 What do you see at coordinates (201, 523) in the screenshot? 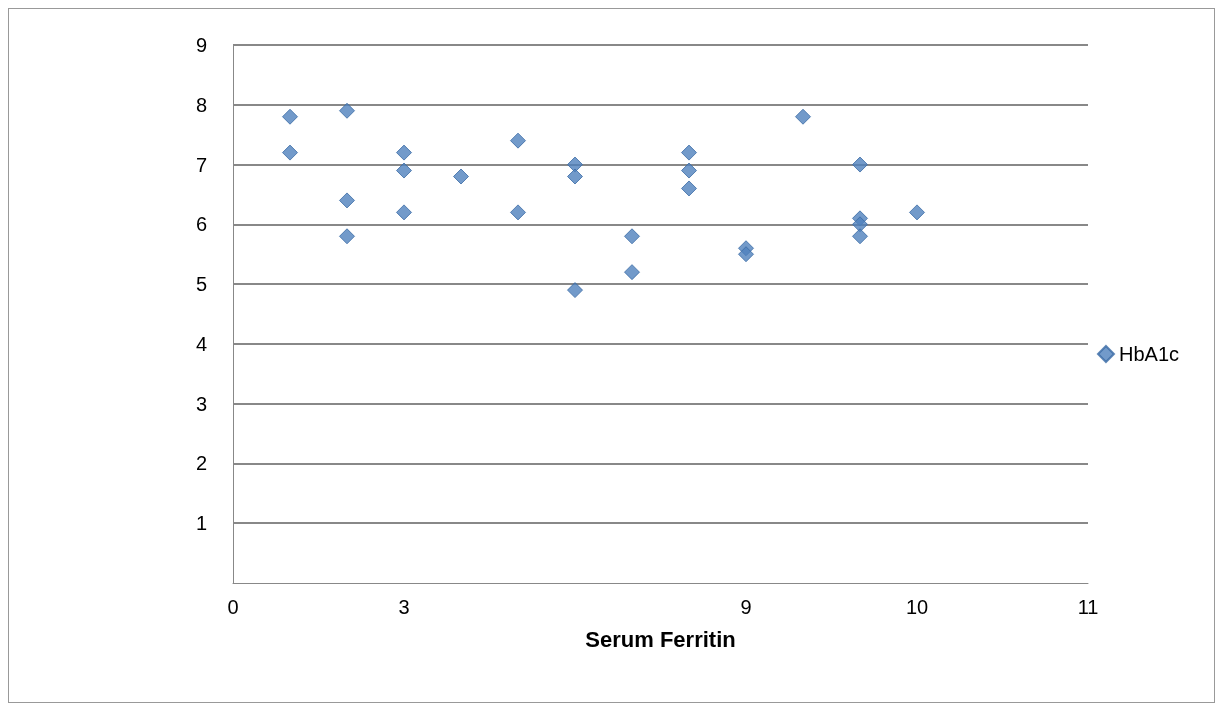
I see `y-tick-label: 1` at bounding box center [201, 523].